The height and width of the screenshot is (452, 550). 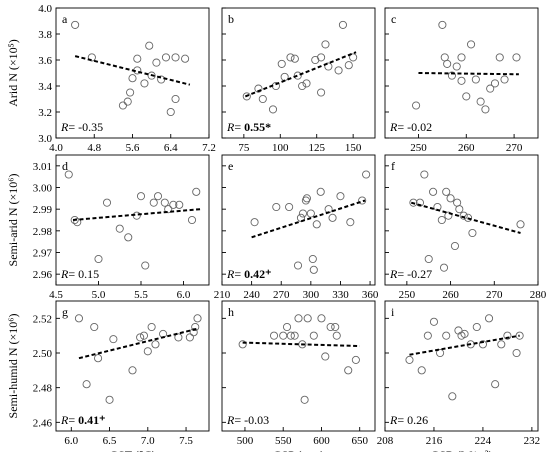 I want to click on r-value: 0.42⁺, so click(x=257, y=274).